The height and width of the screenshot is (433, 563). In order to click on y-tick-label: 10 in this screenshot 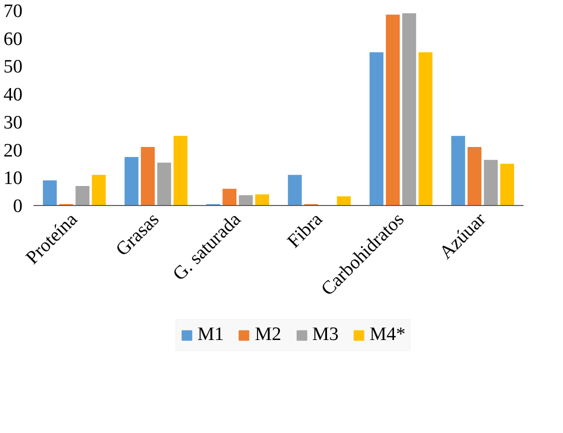, I will do `click(13, 179)`.